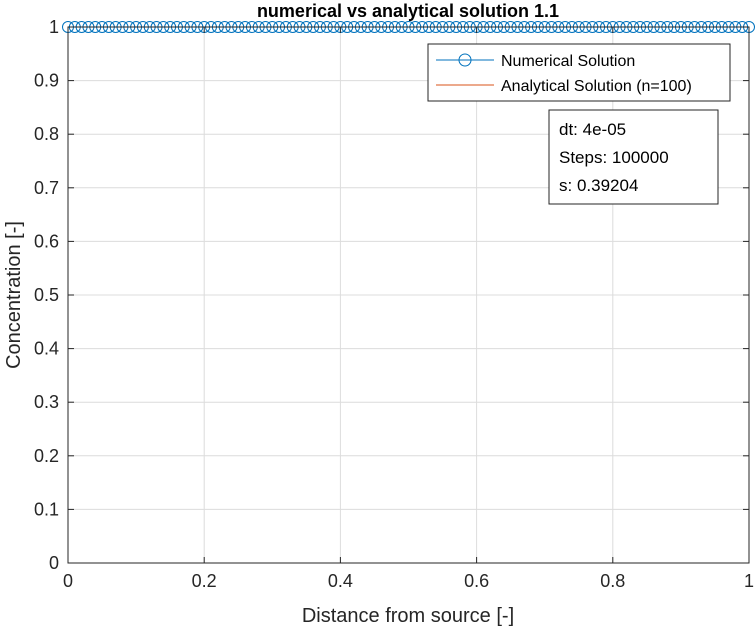 The image size is (756, 630). What do you see at coordinates (46, 509) in the screenshot?
I see `y-tick-label: 0.1` at bounding box center [46, 509].